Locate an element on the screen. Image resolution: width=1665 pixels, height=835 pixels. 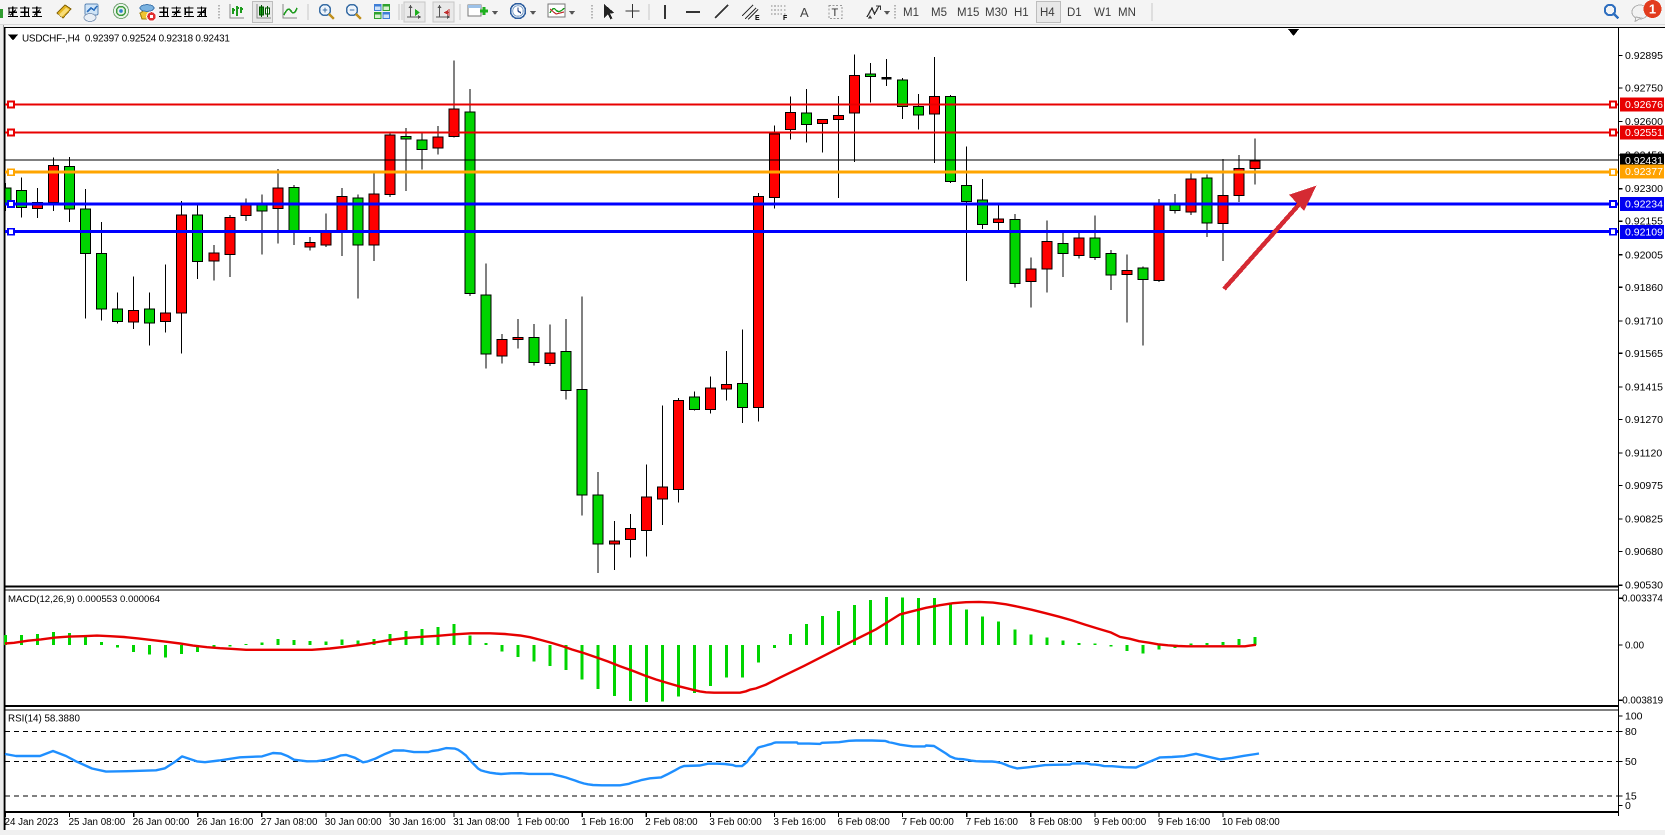
svg-text:MACD(12,26,9) 0.000553 0.00006: MACD(12,26,9) 0.000553 0.000064 is located at coordinates (84, 599).